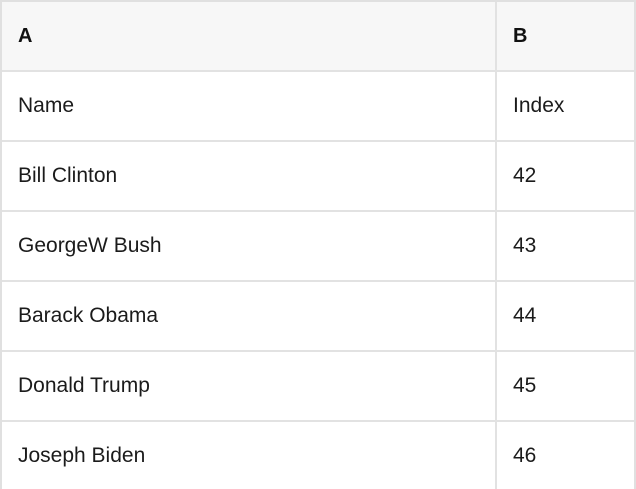 This screenshot has width=636, height=489. What do you see at coordinates (68, 175) in the screenshot?
I see `cell-a2-text: Bill Clinton` at bounding box center [68, 175].